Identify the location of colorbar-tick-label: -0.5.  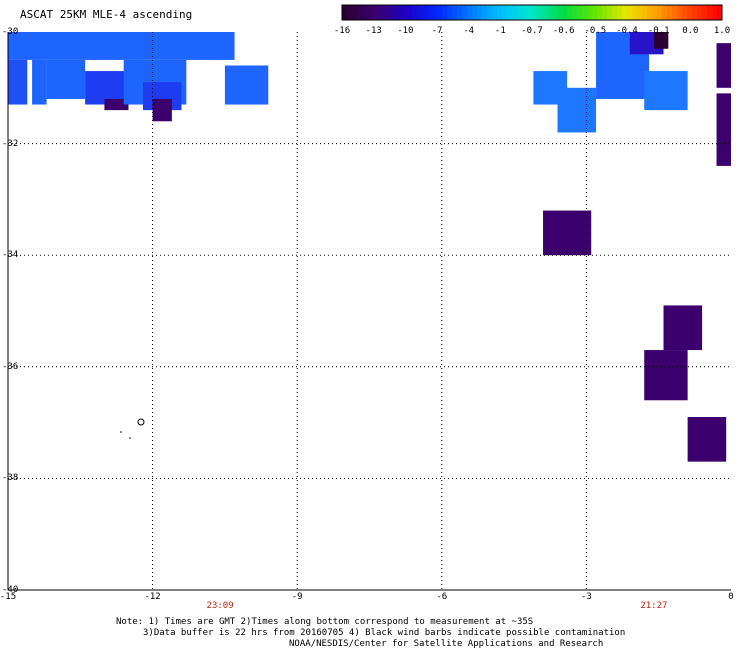
(595, 31).